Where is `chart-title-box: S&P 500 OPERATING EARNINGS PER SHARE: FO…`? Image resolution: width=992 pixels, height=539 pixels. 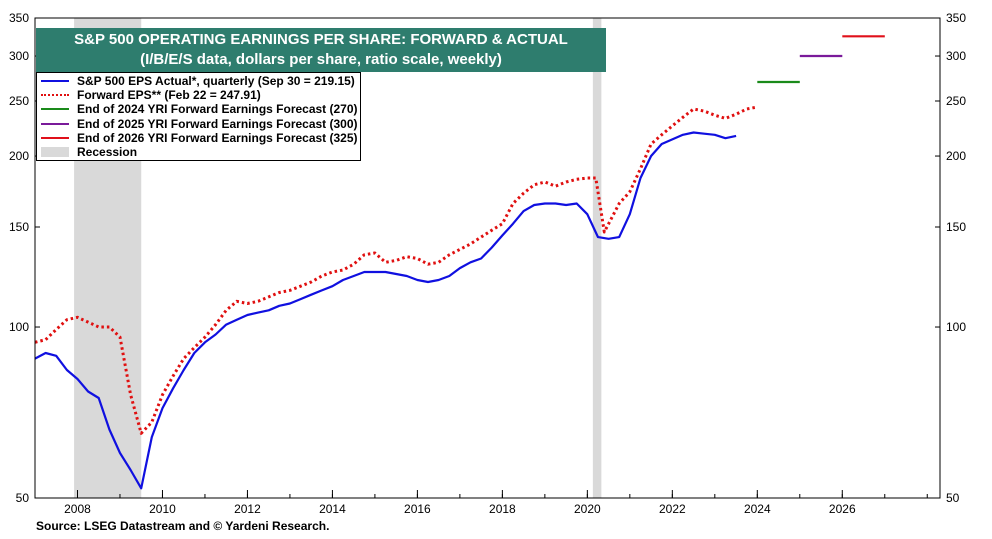
chart-title-box: S&P 500 OPERATING EARNINGS PER SHARE: FO… is located at coordinates (321, 50).